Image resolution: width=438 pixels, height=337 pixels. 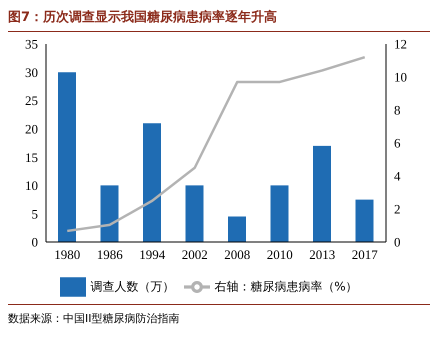 I want to click on y2-tick-label: 2, so click(x=397, y=209).